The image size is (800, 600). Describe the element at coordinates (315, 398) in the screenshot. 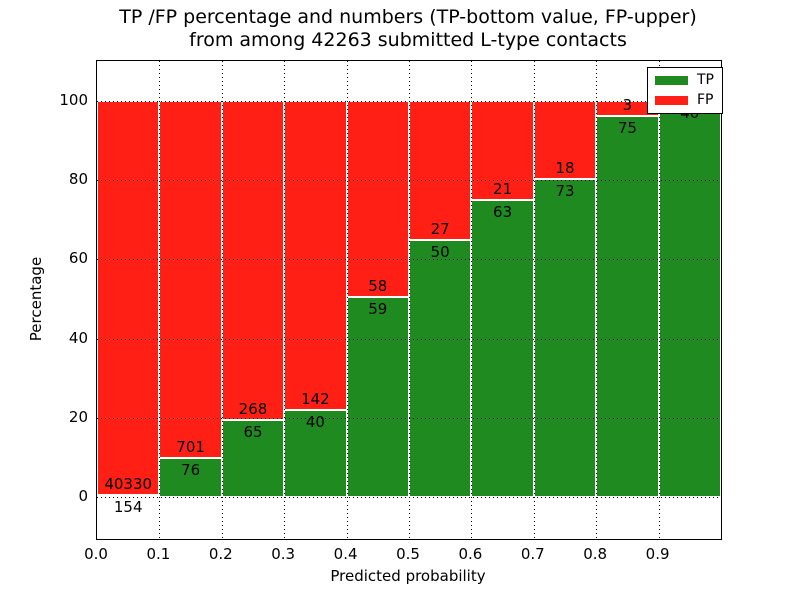

I see `bar-fp-count-label: 142` at that location.